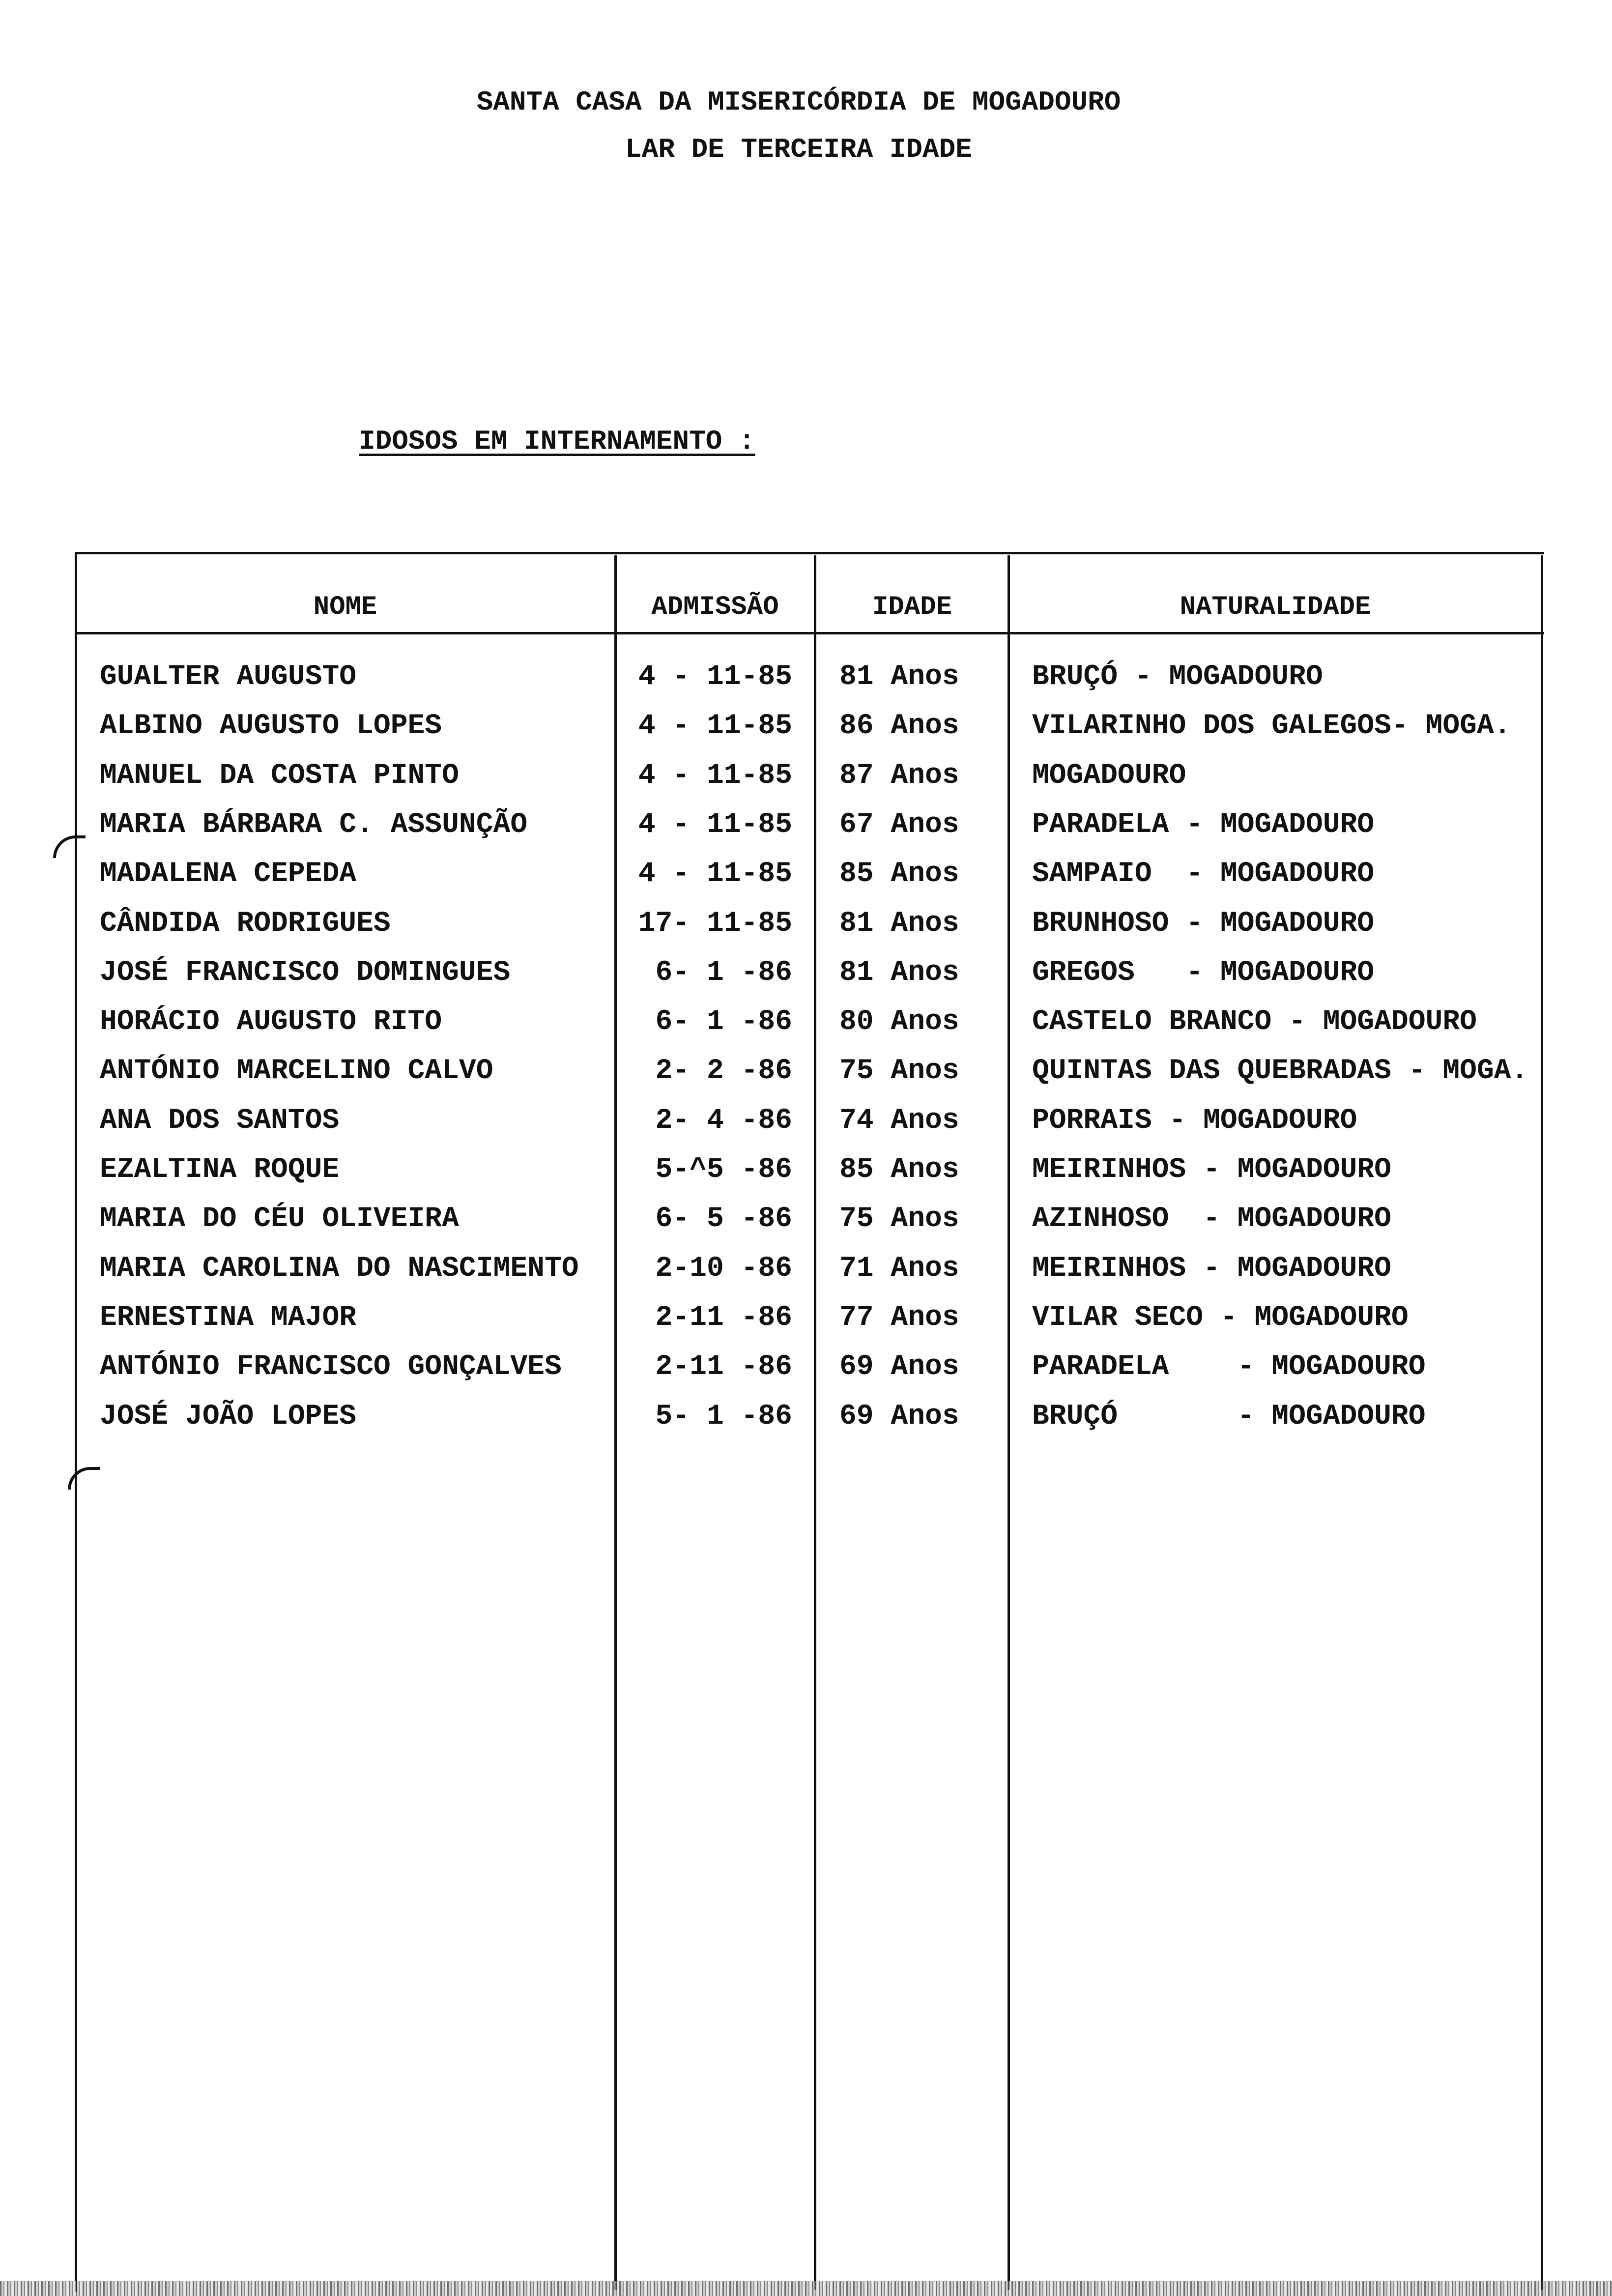  What do you see at coordinates (279, 776) in the screenshot?
I see `resident-name: MANUEL DA COSTA PINTO` at bounding box center [279, 776].